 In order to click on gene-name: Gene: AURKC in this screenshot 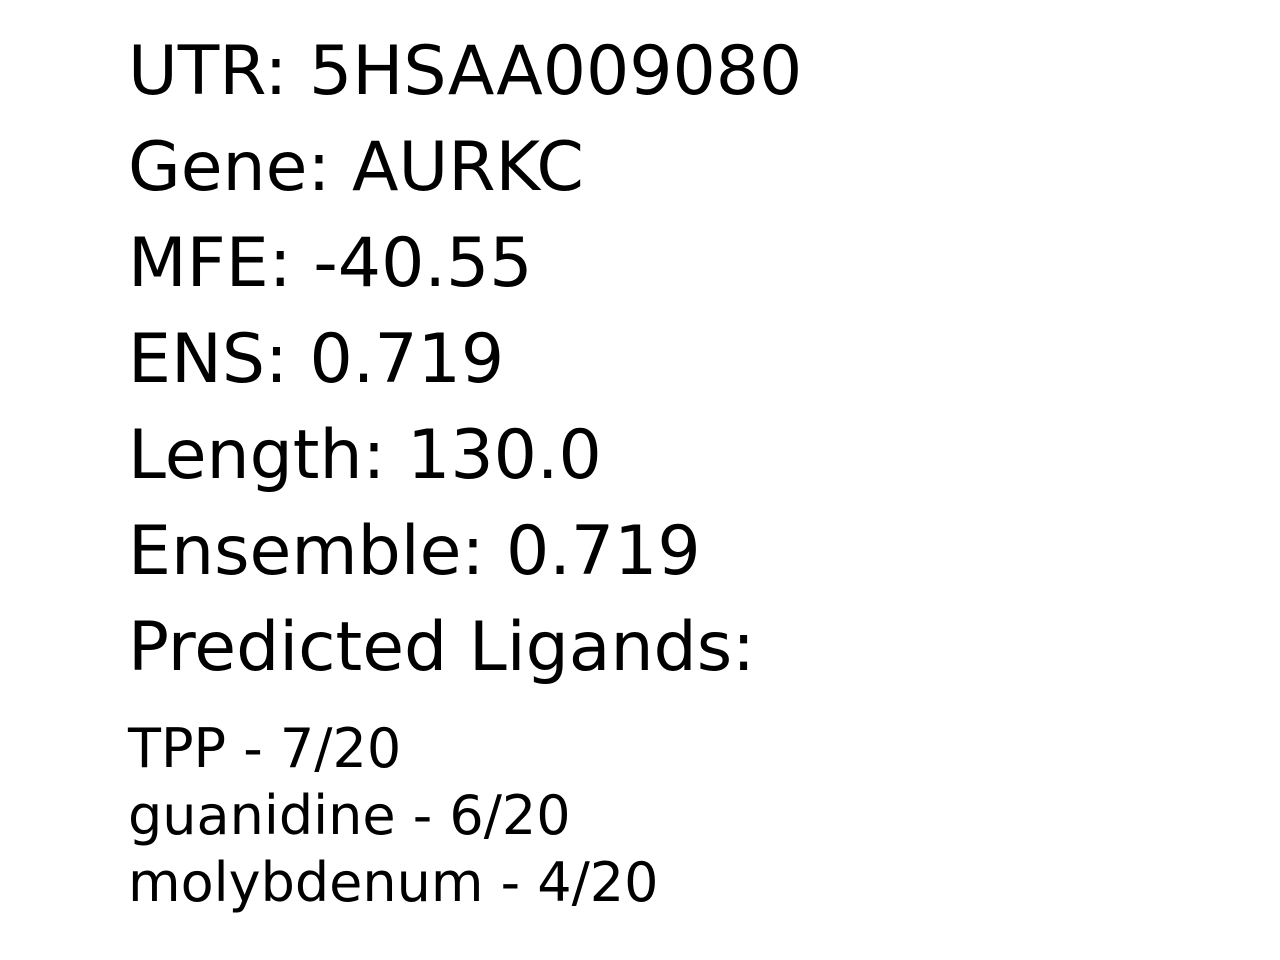, I will do `click(356, 167)`.